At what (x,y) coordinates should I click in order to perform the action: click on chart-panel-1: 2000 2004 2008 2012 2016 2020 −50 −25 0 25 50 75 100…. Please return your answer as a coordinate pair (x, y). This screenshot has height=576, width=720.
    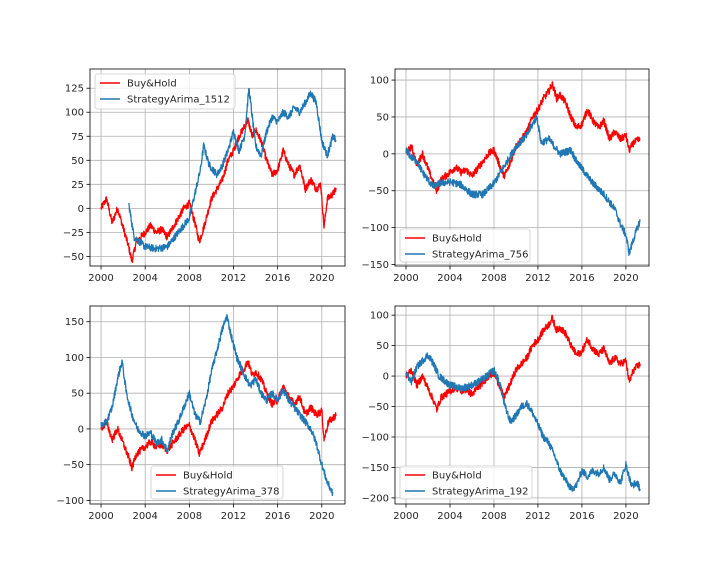
    Looking at the image, I should click on (204, 176).